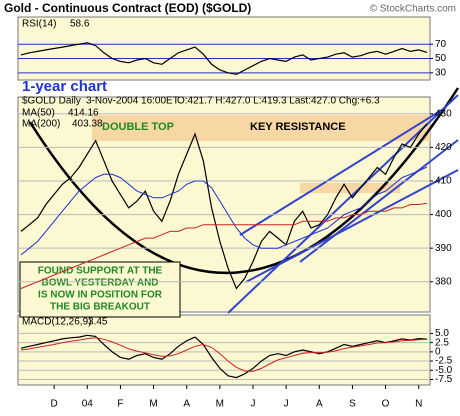  I want to click on y-tick-label: 30, so click(441, 72).